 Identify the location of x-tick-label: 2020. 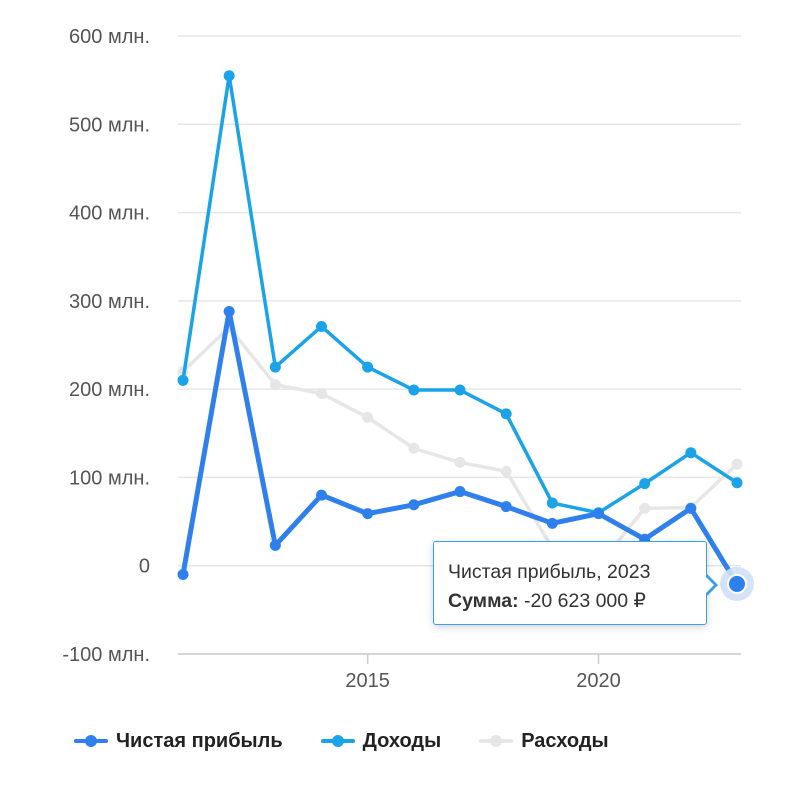
(598, 681).